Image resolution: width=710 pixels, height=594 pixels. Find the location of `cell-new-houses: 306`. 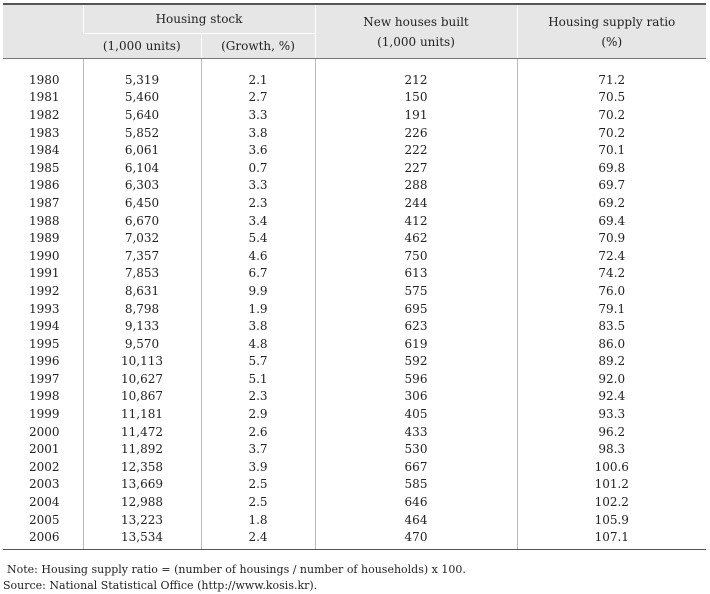

cell-new-houses: 306 is located at coordinates (415, 396).